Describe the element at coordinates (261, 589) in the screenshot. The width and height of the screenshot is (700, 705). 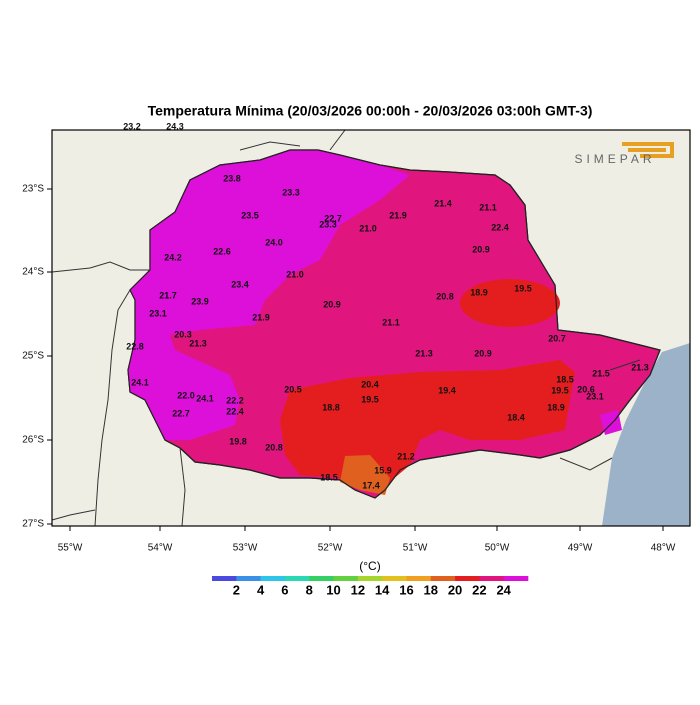
I see `colorbar-label: 4` at that location.